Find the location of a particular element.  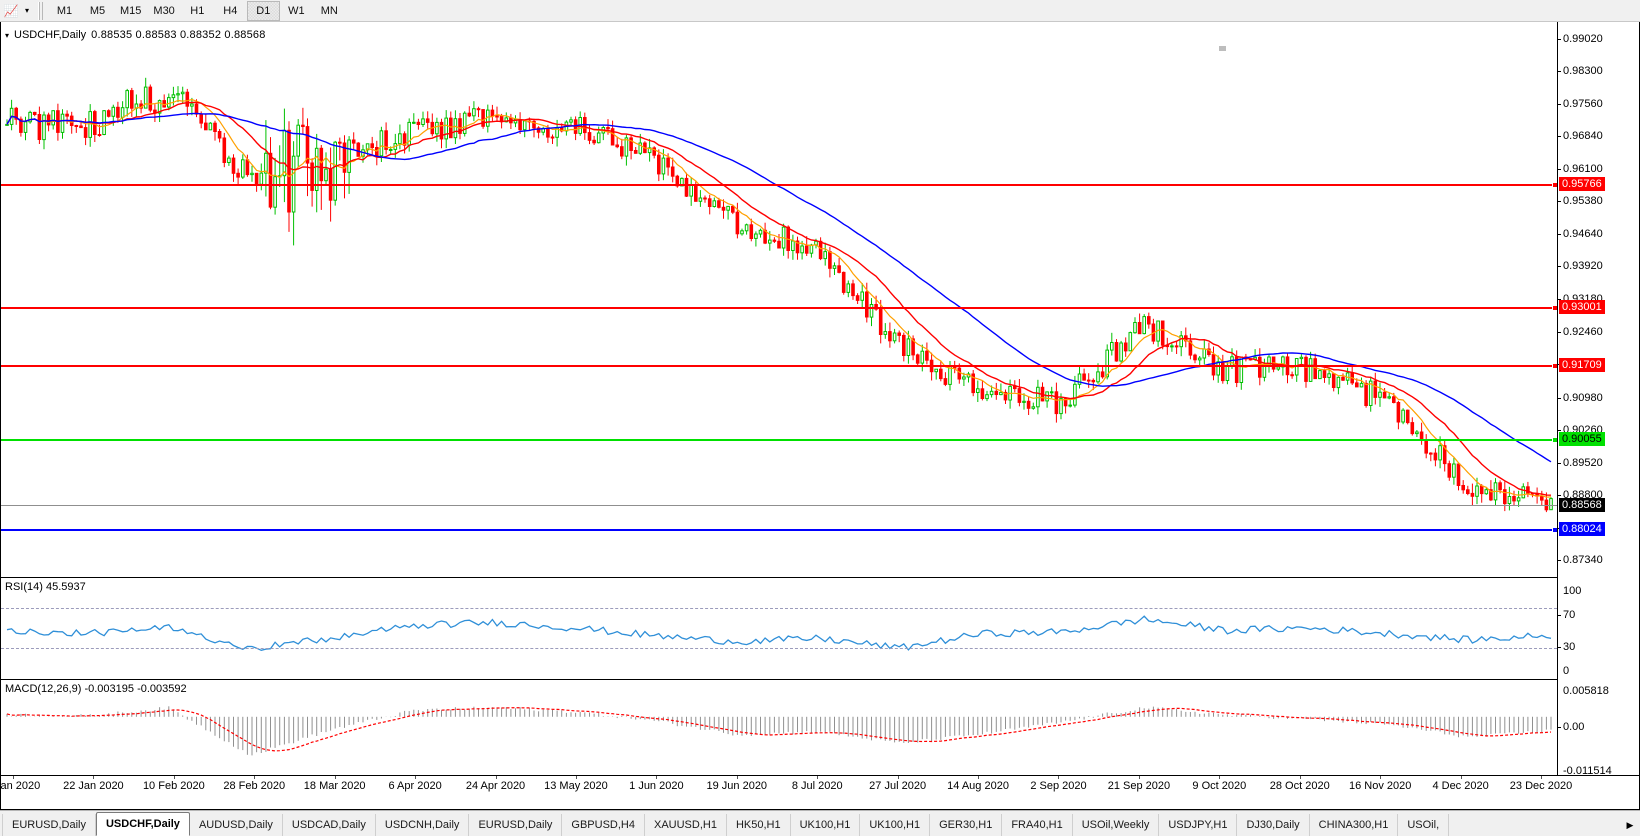

chart-tab-usdcad-daily: USDCAD,Daily is located at coordinates (329, 825).